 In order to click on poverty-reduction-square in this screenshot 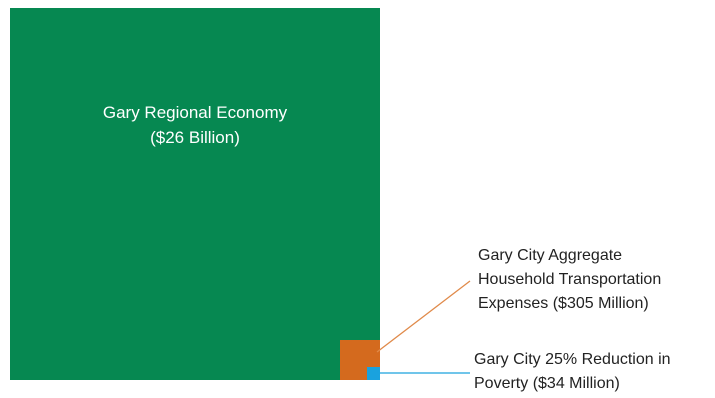, I will do `click(373, 373)`.